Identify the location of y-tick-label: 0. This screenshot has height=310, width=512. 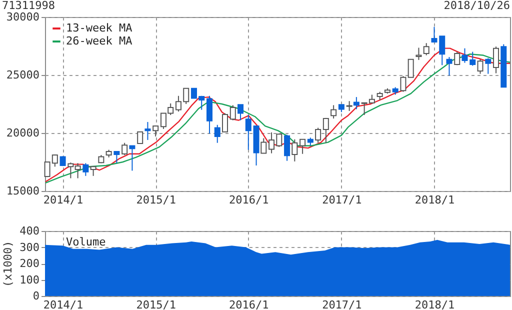
(36, 296).